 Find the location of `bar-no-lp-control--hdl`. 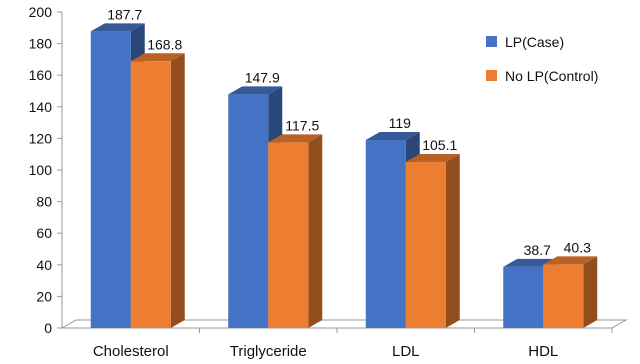

bar-no-lp-control--hdl is located at coordinates (570, 292).